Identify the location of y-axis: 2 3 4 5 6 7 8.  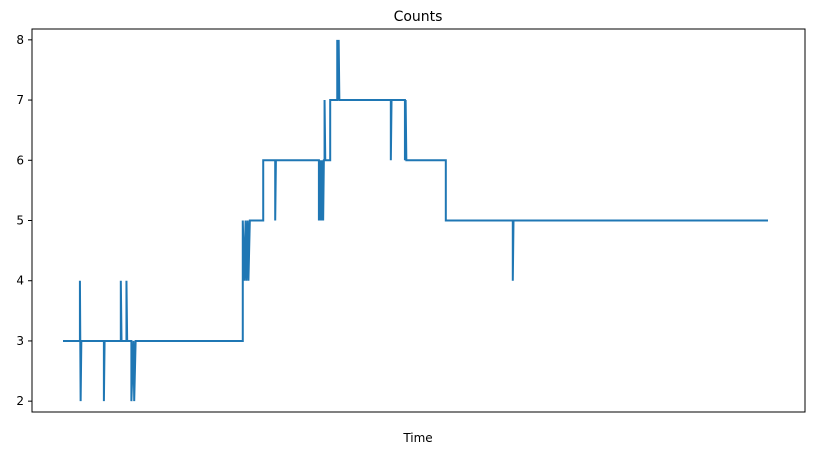
(24, 220).